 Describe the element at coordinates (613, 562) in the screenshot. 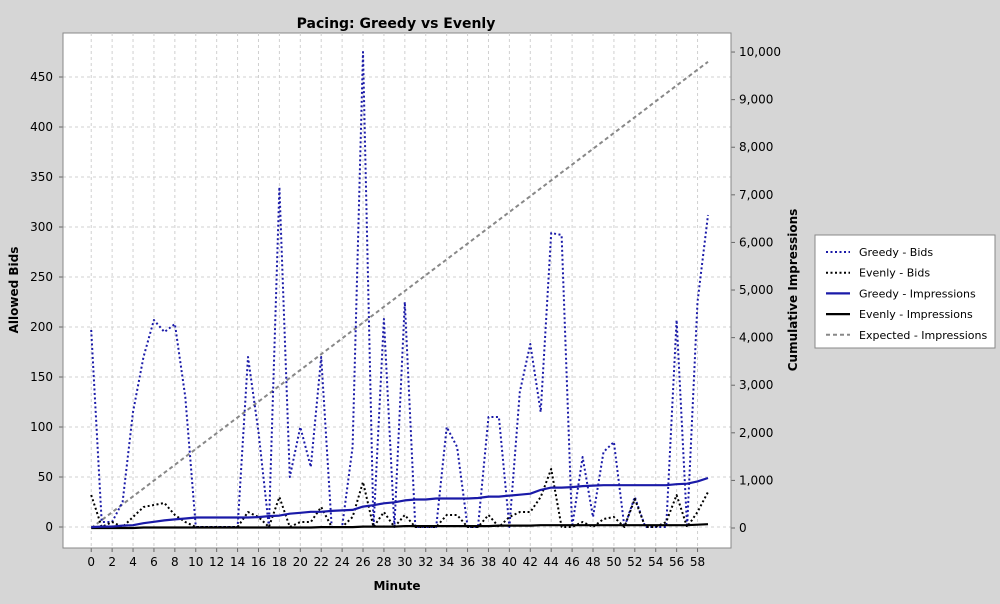

I see `x-tick-label: 50` at that location.